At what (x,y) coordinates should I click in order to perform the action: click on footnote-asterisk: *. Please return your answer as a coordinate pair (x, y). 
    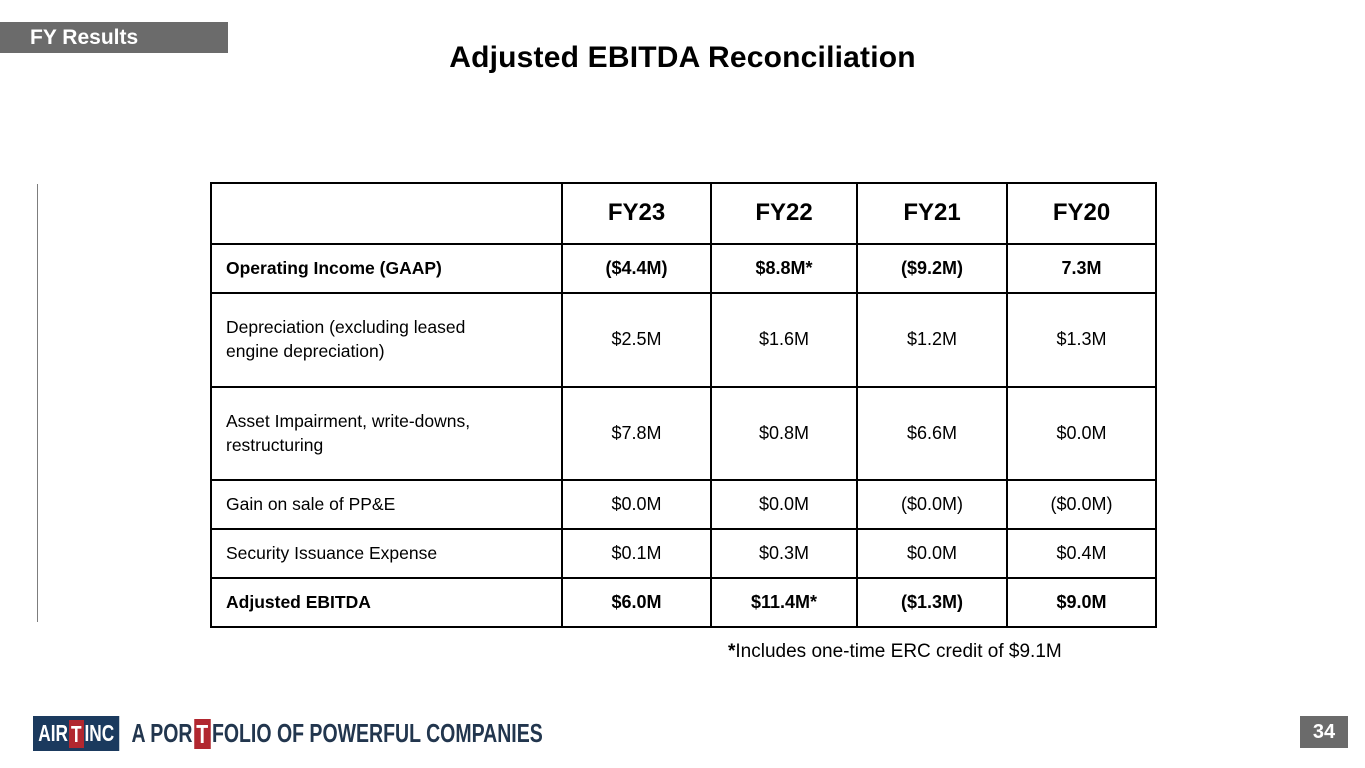
    Looking at the image, I should click on (732, 651).